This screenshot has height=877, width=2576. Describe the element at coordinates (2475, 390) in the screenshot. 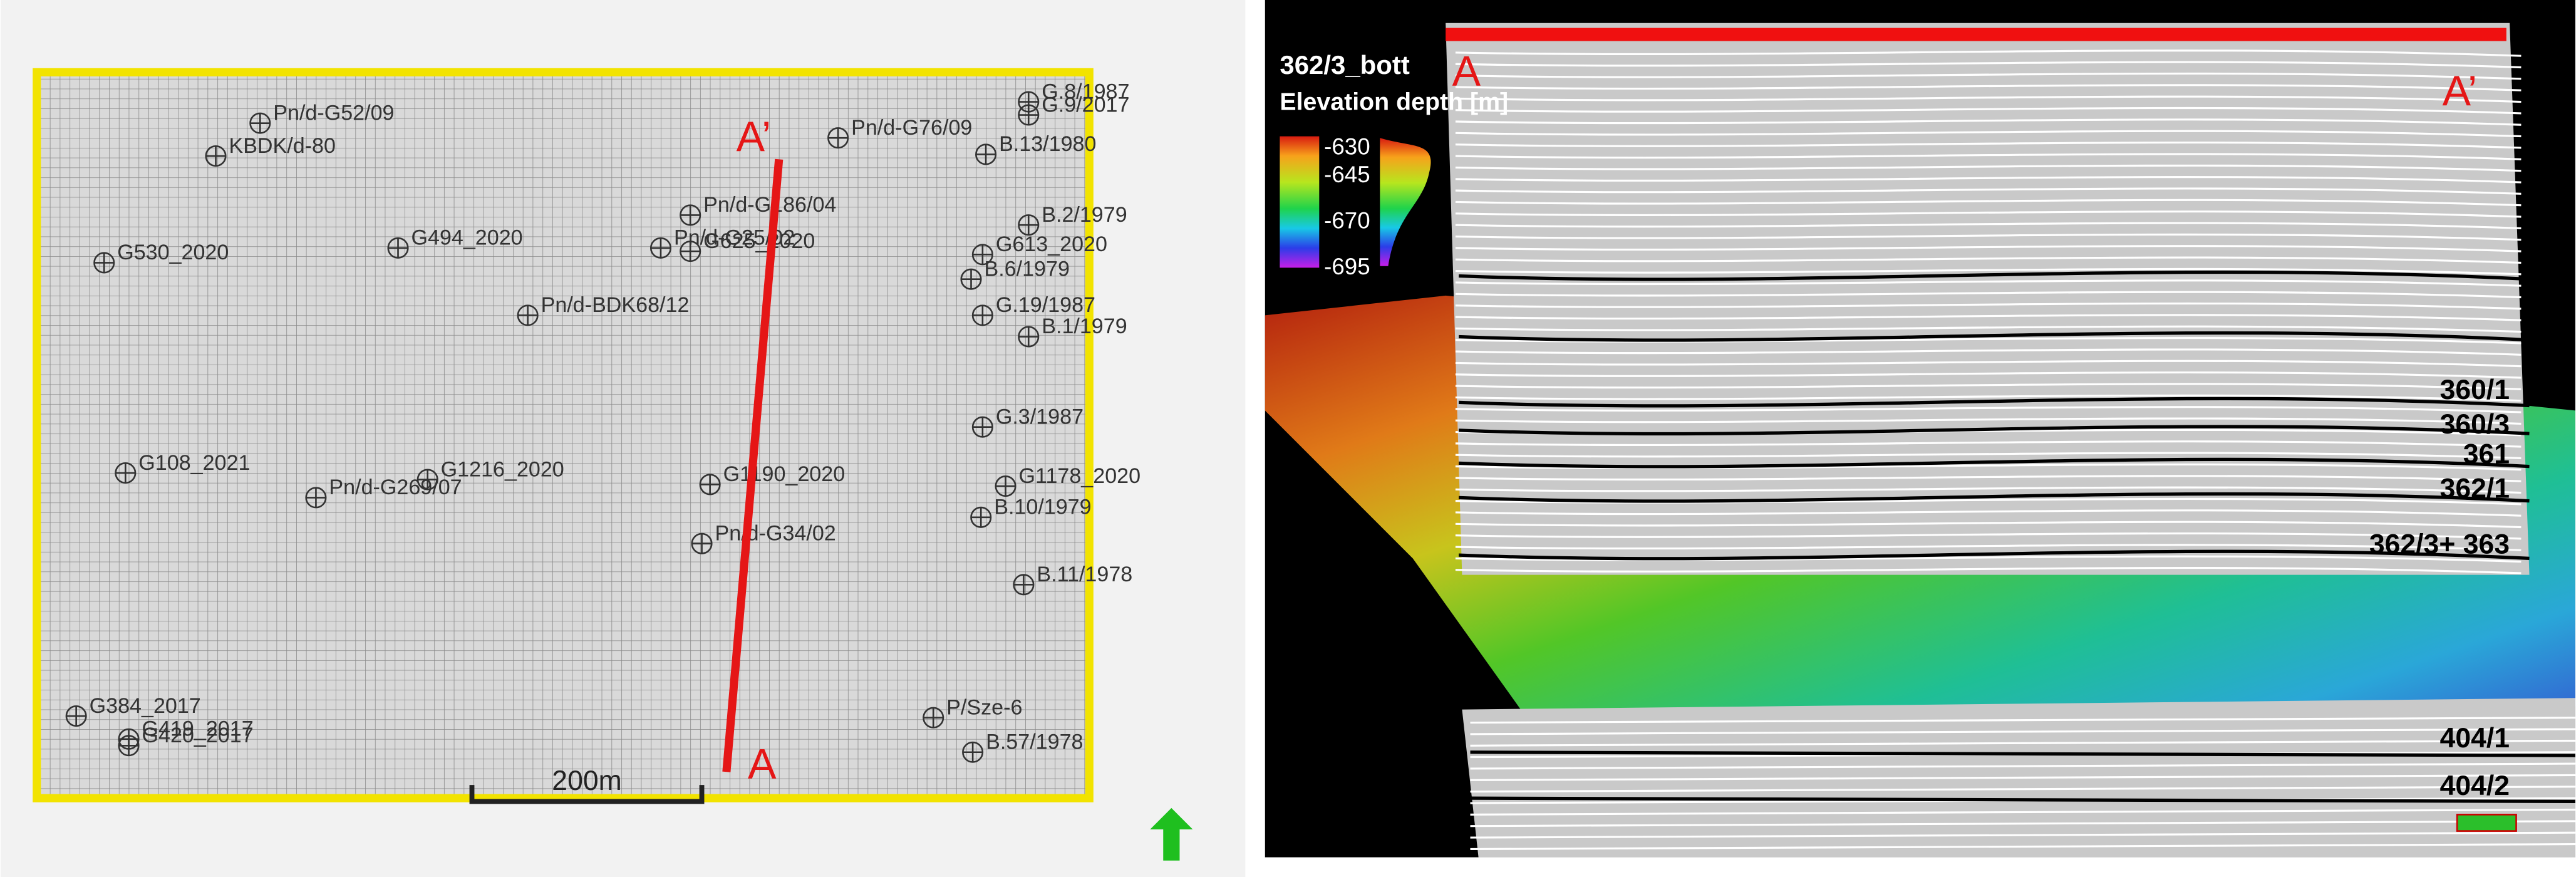

I see `horizon-label: 360/1` at that location.